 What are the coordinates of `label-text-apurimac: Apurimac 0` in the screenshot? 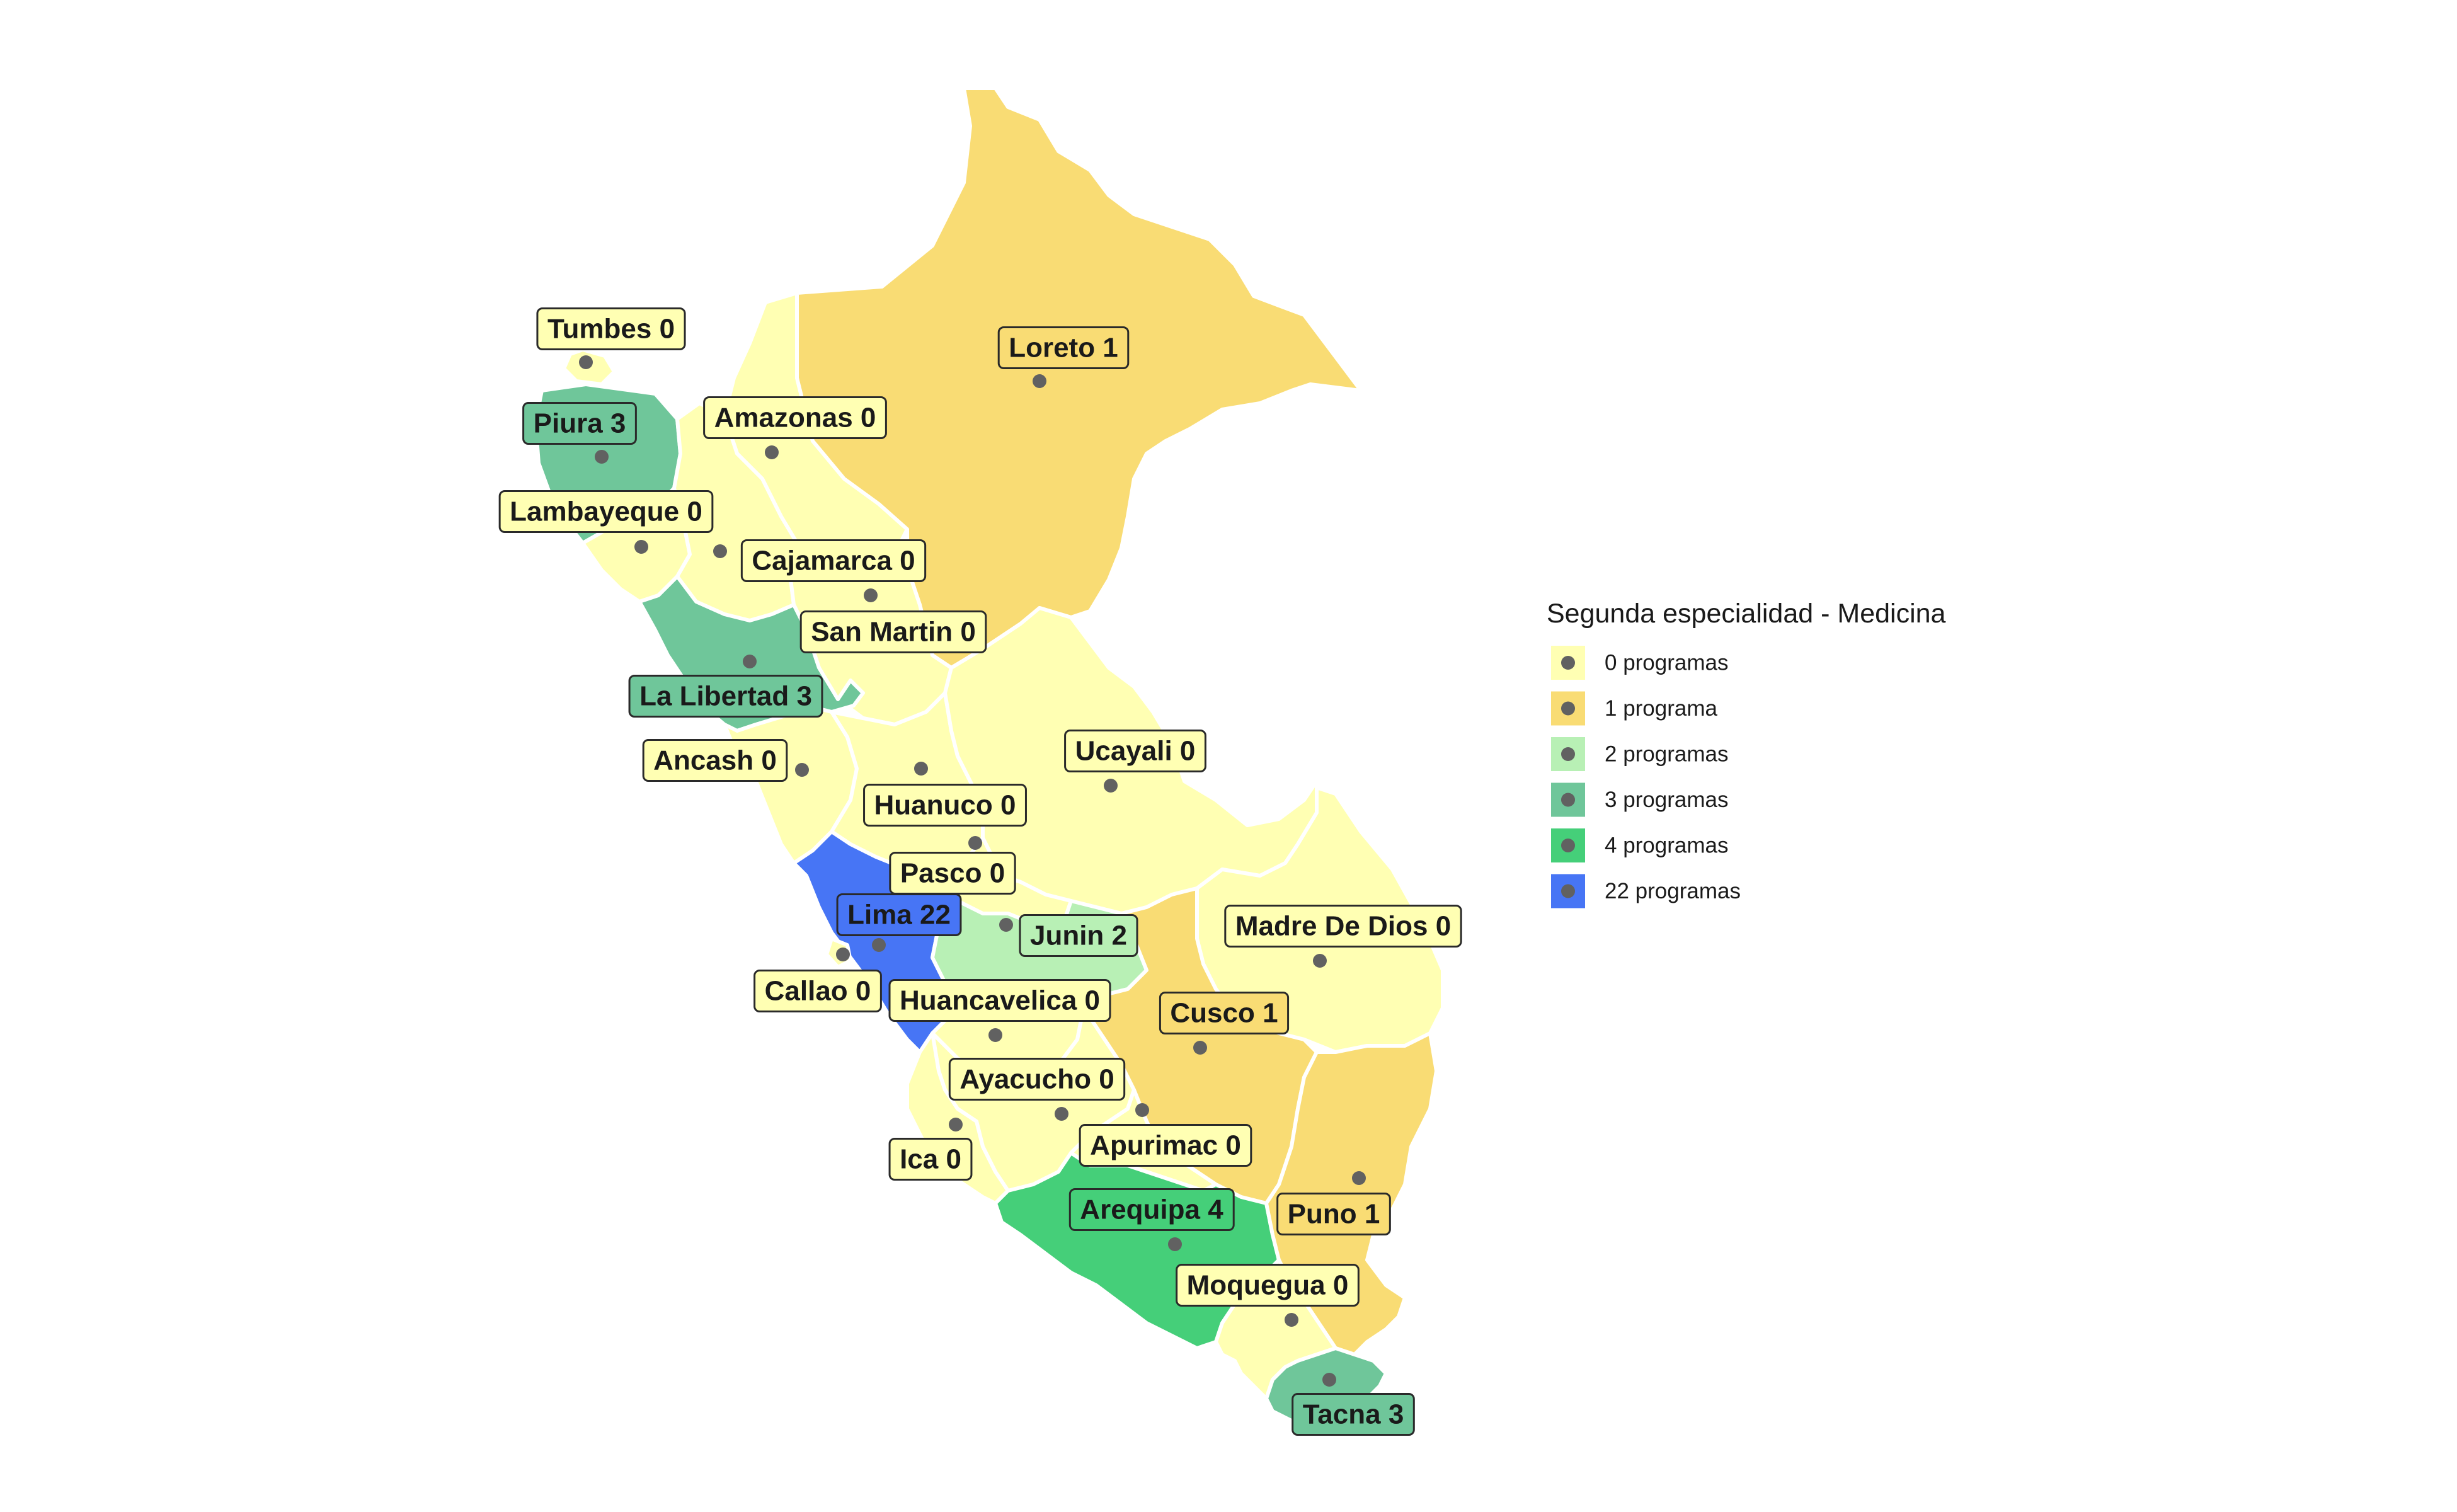 It's located at (1165, 1145).